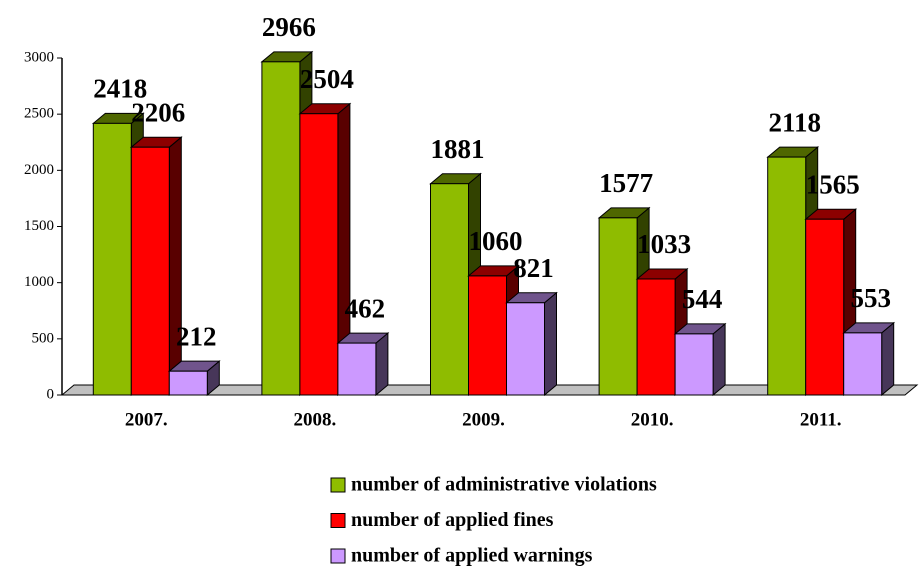 The image size is (920, 571). What do you see at coordinates (533, 268) in the screenshot?
I see `value-label: 821` at bounding box center [533, 268].